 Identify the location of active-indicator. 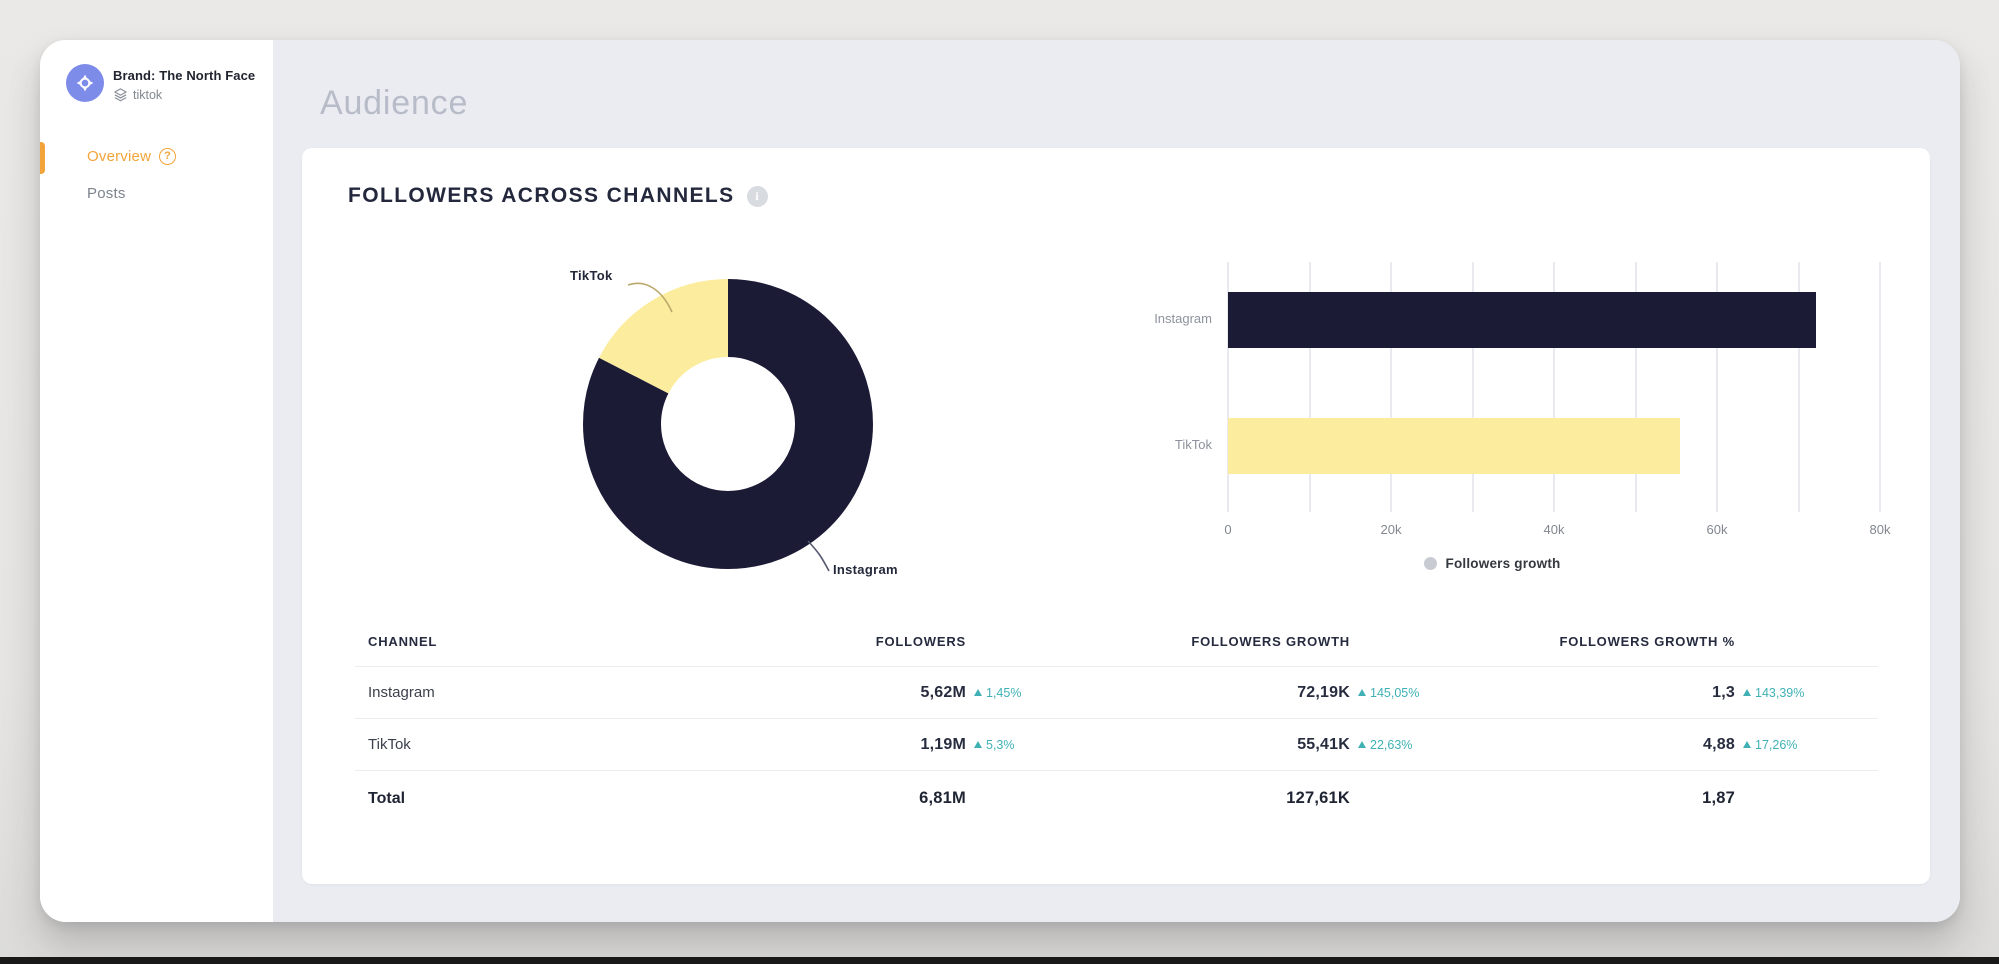
(42, 158).